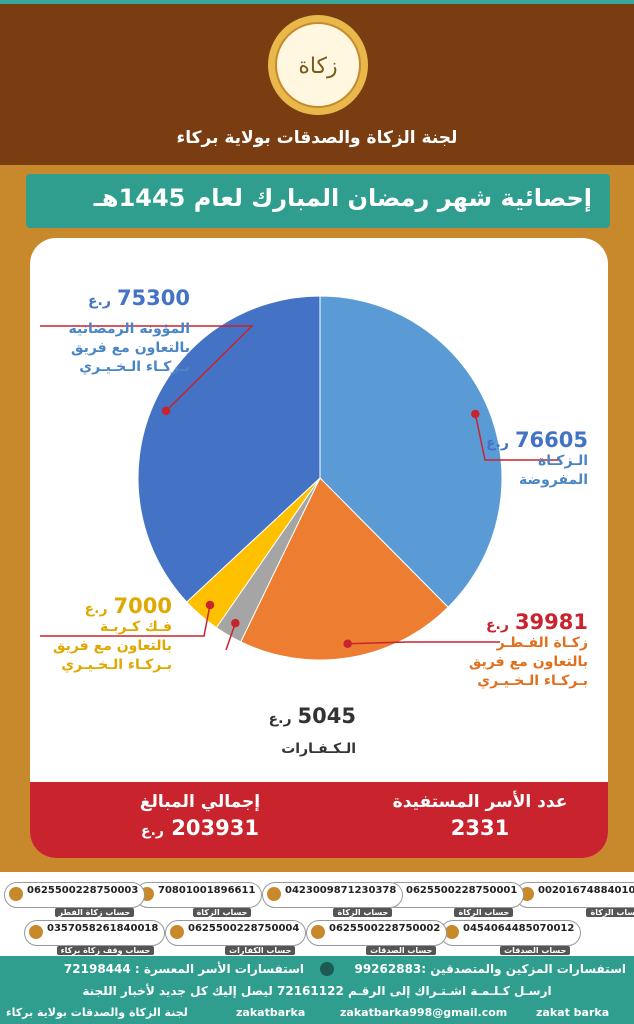  Describe the element at coordinates (83, 890) in the screenshot. I see `account-number: 0625500228750003` at that location.